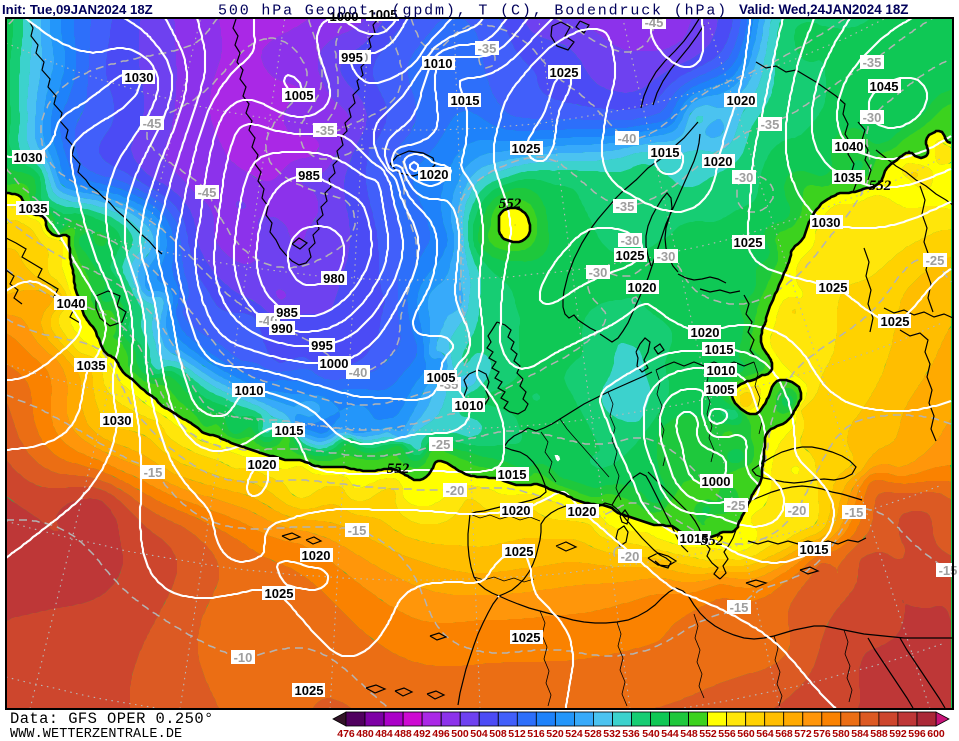  I want to click on svg-text: 540, so click(651, 734).